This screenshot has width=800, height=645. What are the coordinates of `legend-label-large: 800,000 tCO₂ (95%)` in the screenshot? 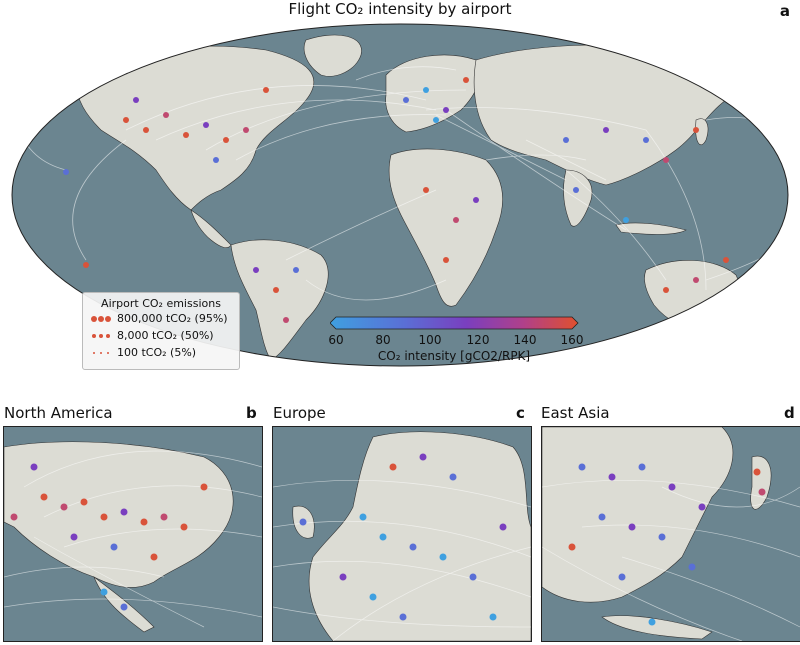 It's located at (172, 318).